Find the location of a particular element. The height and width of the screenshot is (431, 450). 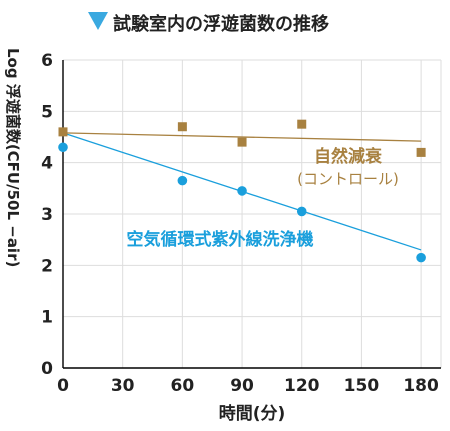

y-tick-label: 0 is located at coordinates (47, 369).